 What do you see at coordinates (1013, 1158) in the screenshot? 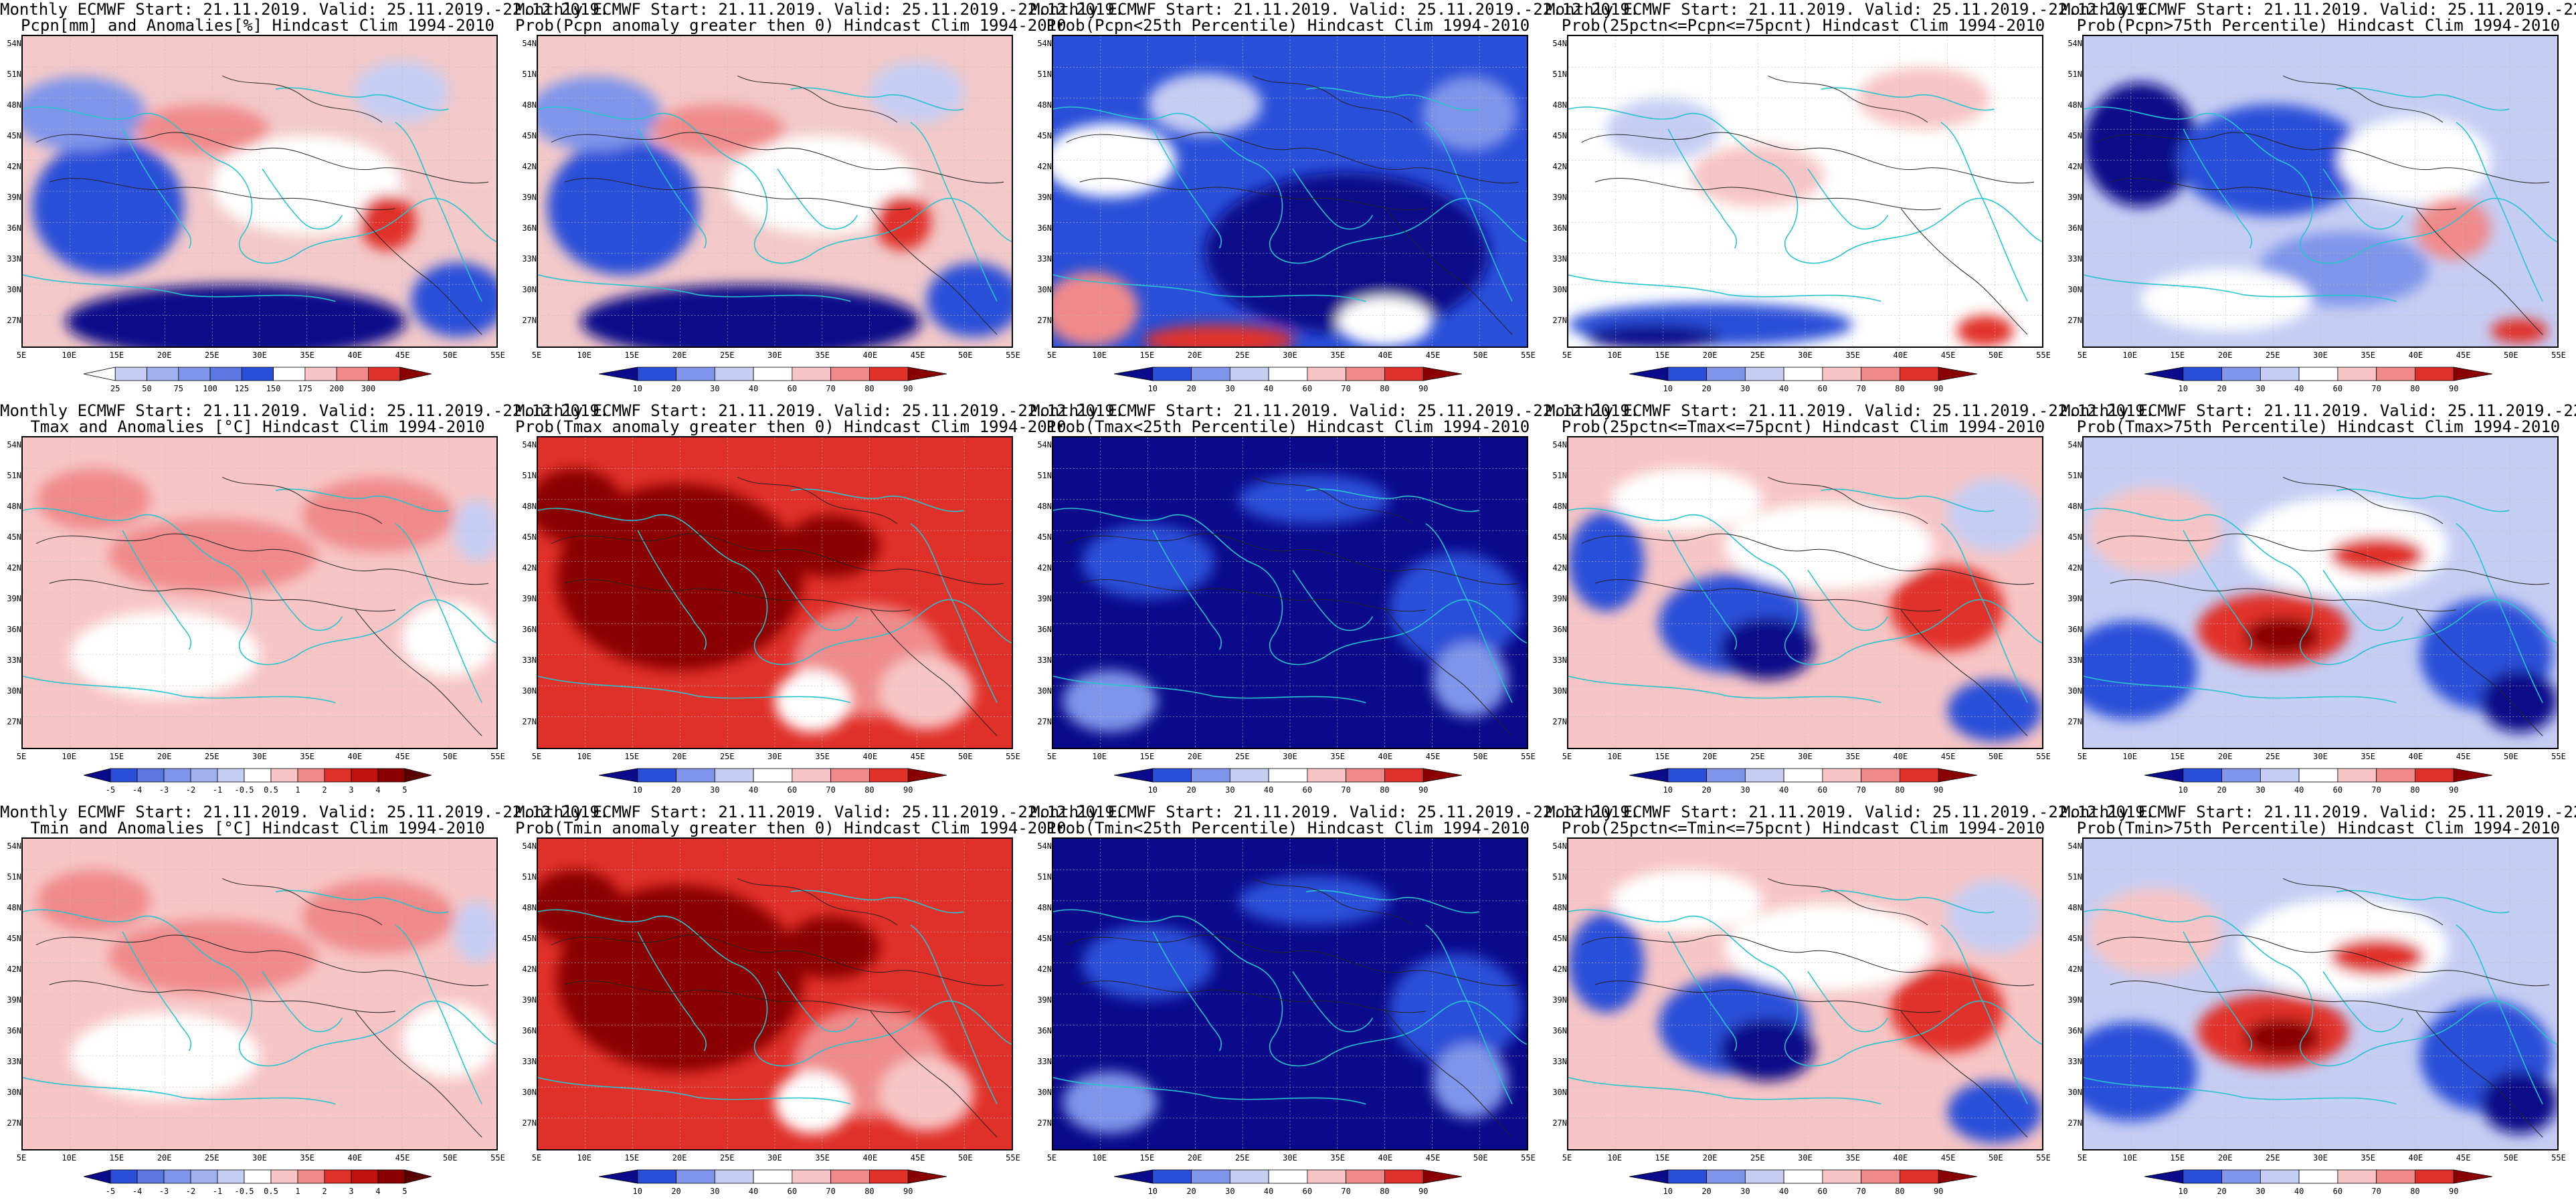
I see `lon-tick-label: 55E` at bounding box center [1013, 1158].